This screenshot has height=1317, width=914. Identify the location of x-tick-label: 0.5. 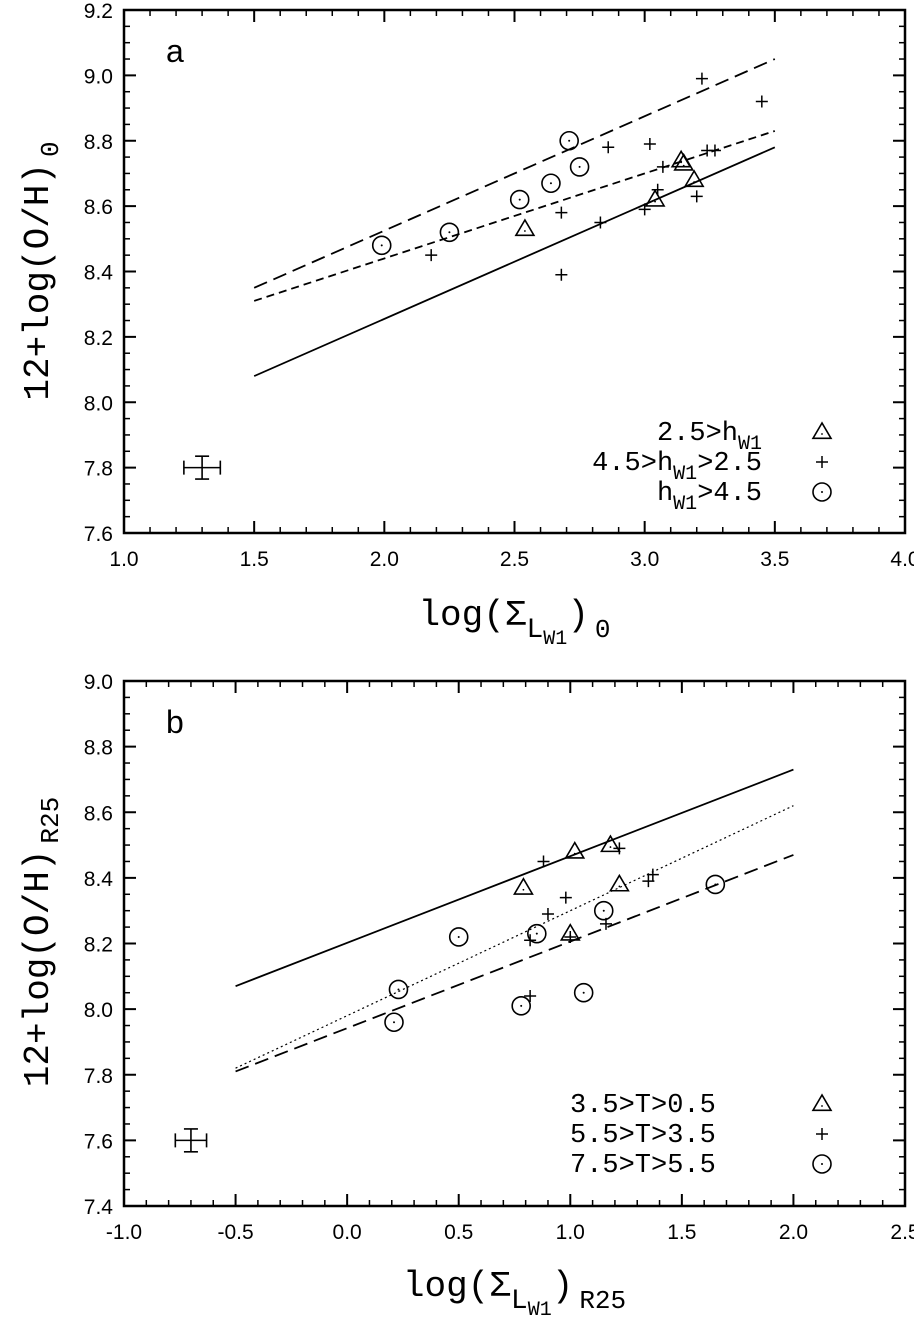
(458, 1232).